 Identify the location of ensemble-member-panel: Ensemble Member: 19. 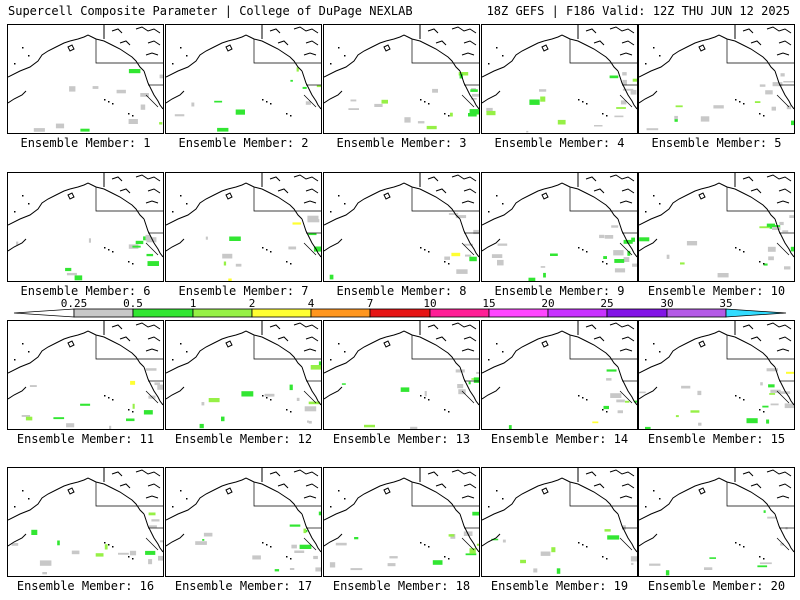
(559, 530).